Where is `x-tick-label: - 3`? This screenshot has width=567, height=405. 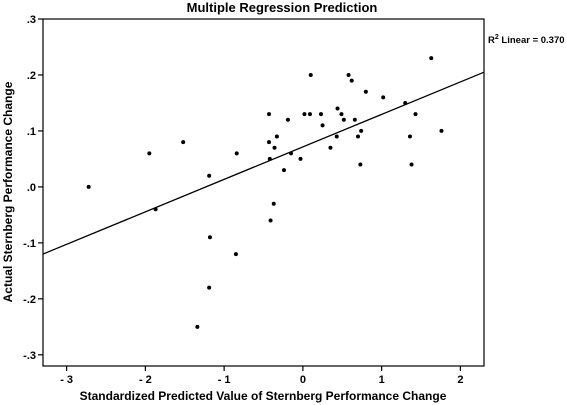 x-tick-label: - 3 is located at coordinates (66, 380).